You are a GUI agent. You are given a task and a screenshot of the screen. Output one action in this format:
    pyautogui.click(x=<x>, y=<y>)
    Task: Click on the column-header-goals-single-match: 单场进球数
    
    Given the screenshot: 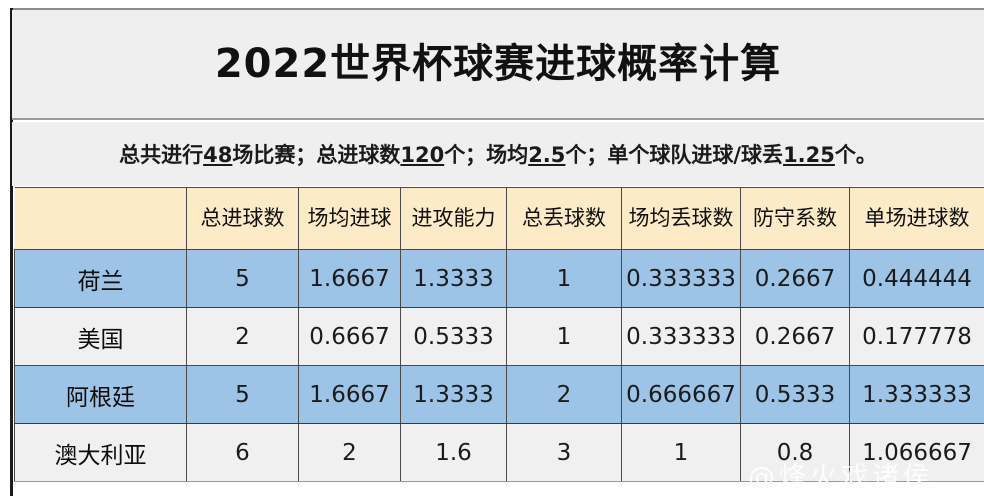 What is the action you would take?
    pyautogui.click(x=916, y=218)
    